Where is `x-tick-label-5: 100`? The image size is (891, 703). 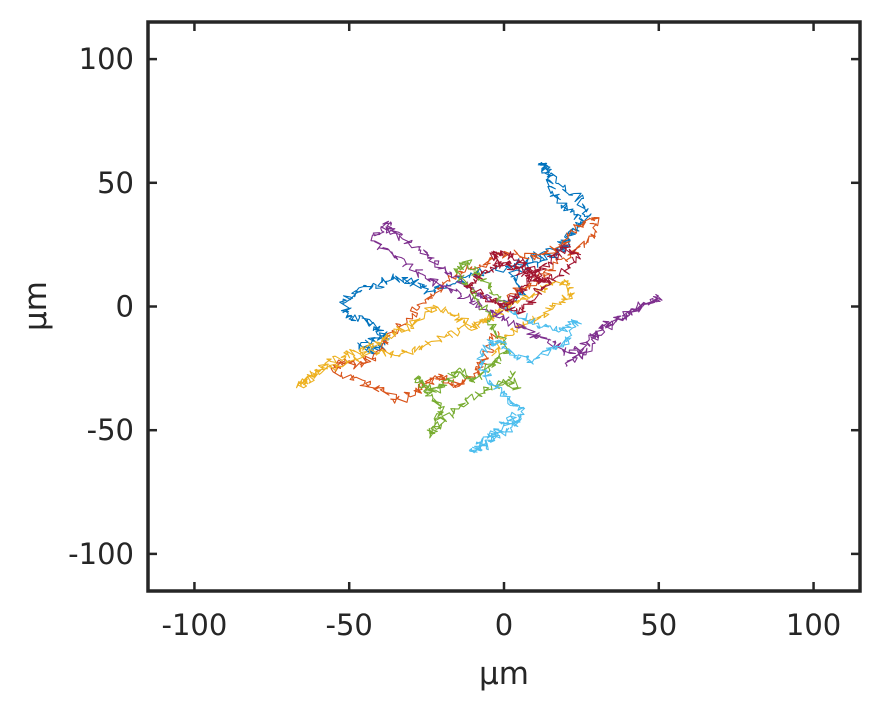 x-tick-label-5: 100 is located at coordinates (813, 625).